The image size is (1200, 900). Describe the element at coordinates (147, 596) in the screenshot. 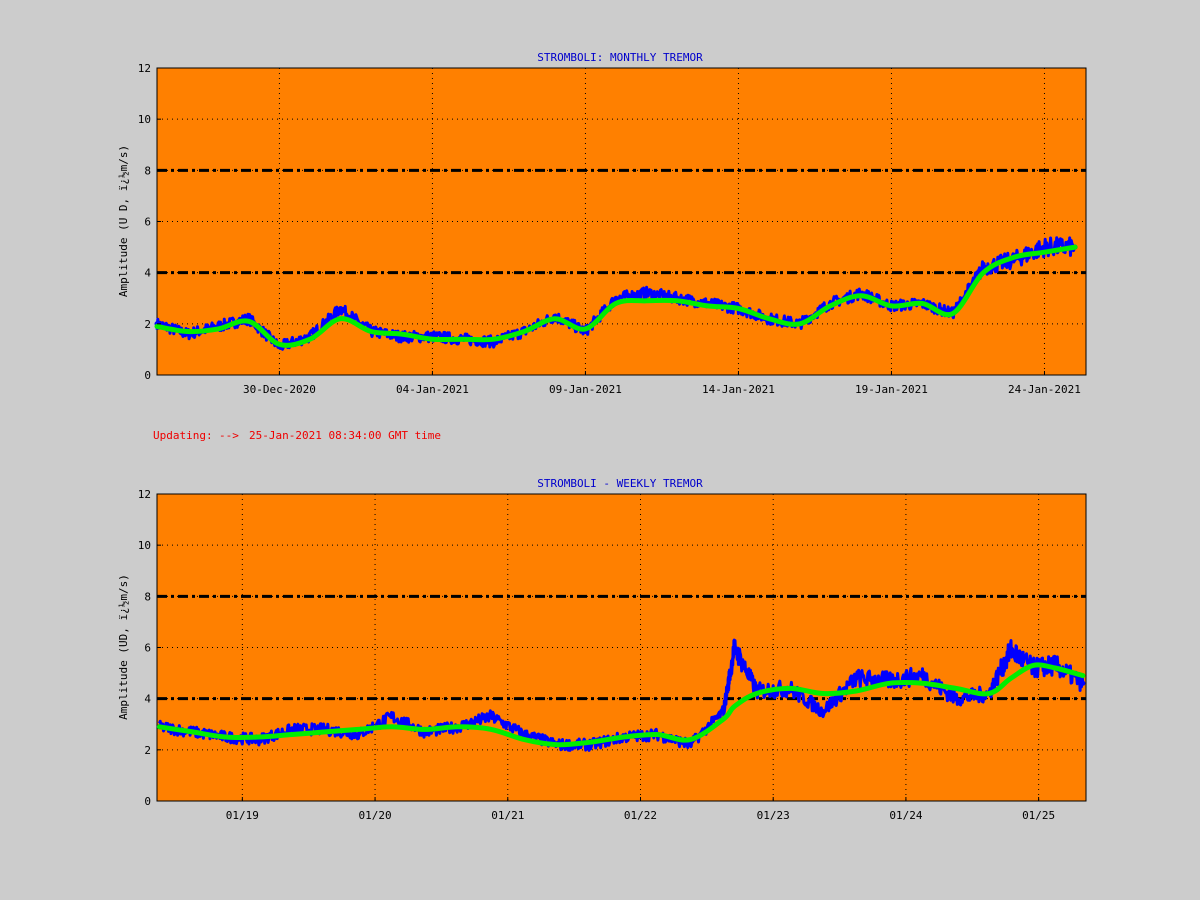

I see `weekly-y-tick-label: 8` at that location.